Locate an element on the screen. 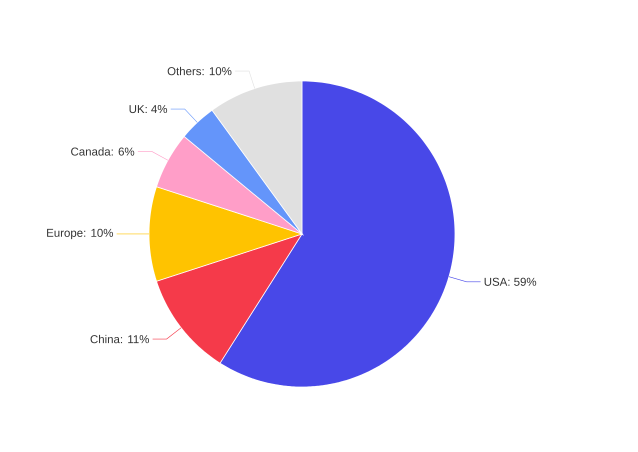 This screenshot has width=638, height=452. slice-label: Canada: 6% is located at coordinates (102, 151).